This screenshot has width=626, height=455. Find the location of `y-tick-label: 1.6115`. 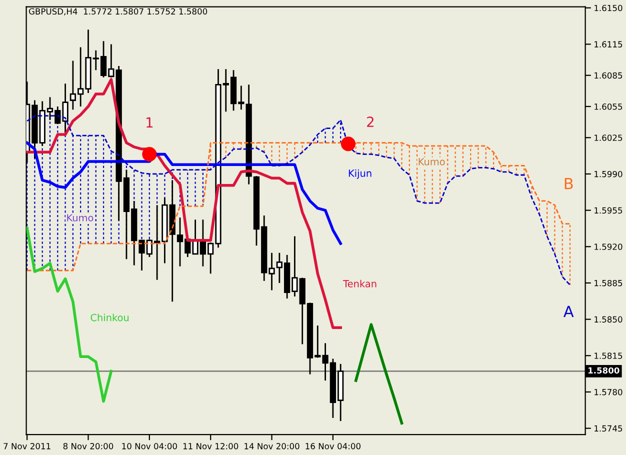

y-tick-label: 1.6115 is located at coordinates (608, 44).